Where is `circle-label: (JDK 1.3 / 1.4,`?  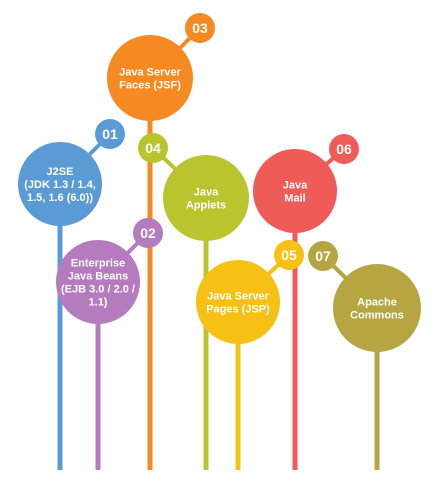
circle-label: (JDK 1.3 / 1.4, is located at coordinates (60, 185).